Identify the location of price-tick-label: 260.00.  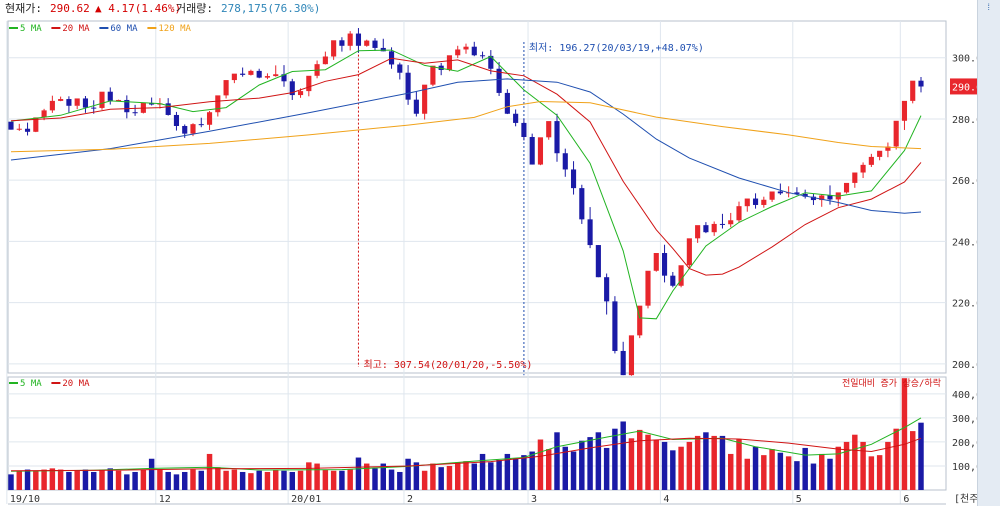
(964, 181).